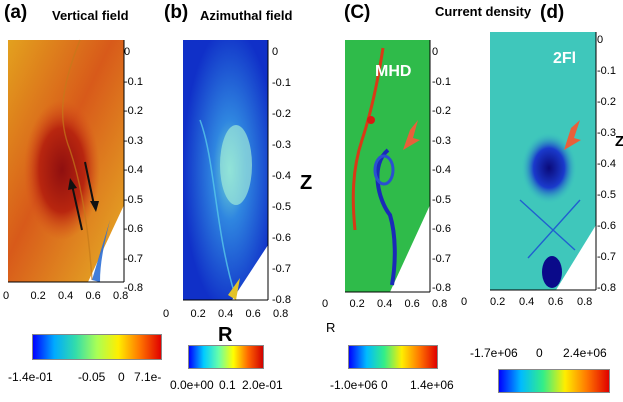 This screenshot has width=623, height=402. I want to click on z-tick-d: -0.4, so click(606, 164).